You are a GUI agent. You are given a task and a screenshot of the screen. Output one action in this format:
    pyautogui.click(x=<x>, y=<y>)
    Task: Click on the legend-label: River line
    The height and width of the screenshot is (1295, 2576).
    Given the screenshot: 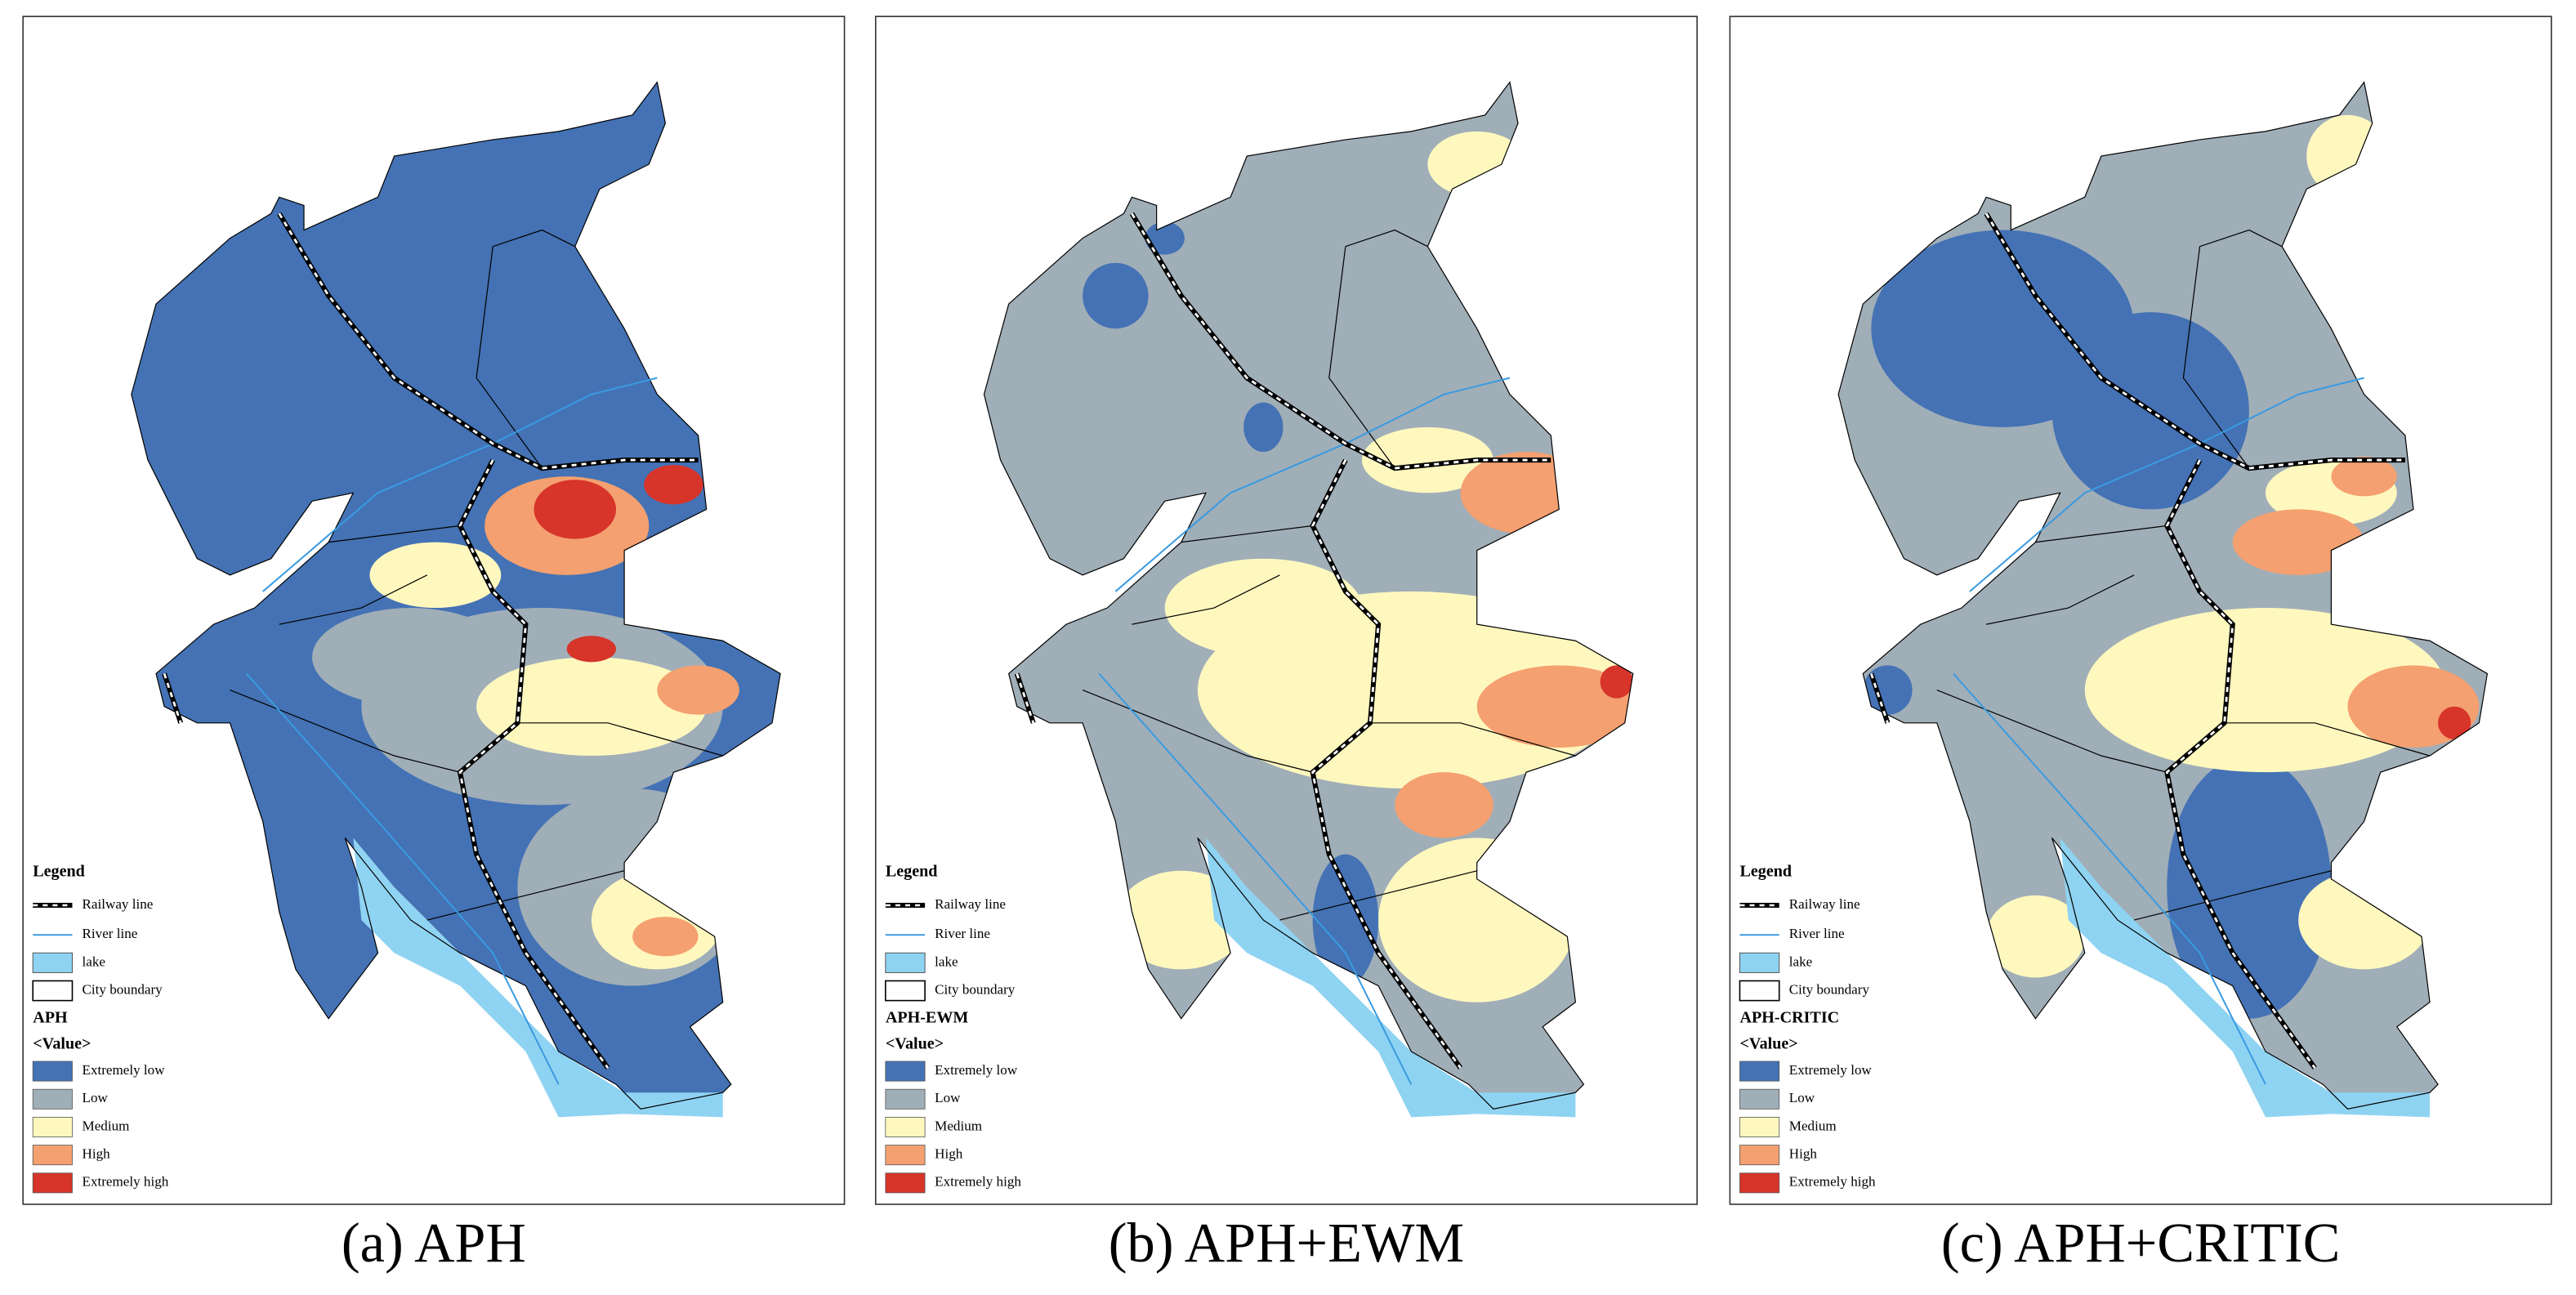 What is the action you would take?
    pyautogui.click(x=963, y=933)
    